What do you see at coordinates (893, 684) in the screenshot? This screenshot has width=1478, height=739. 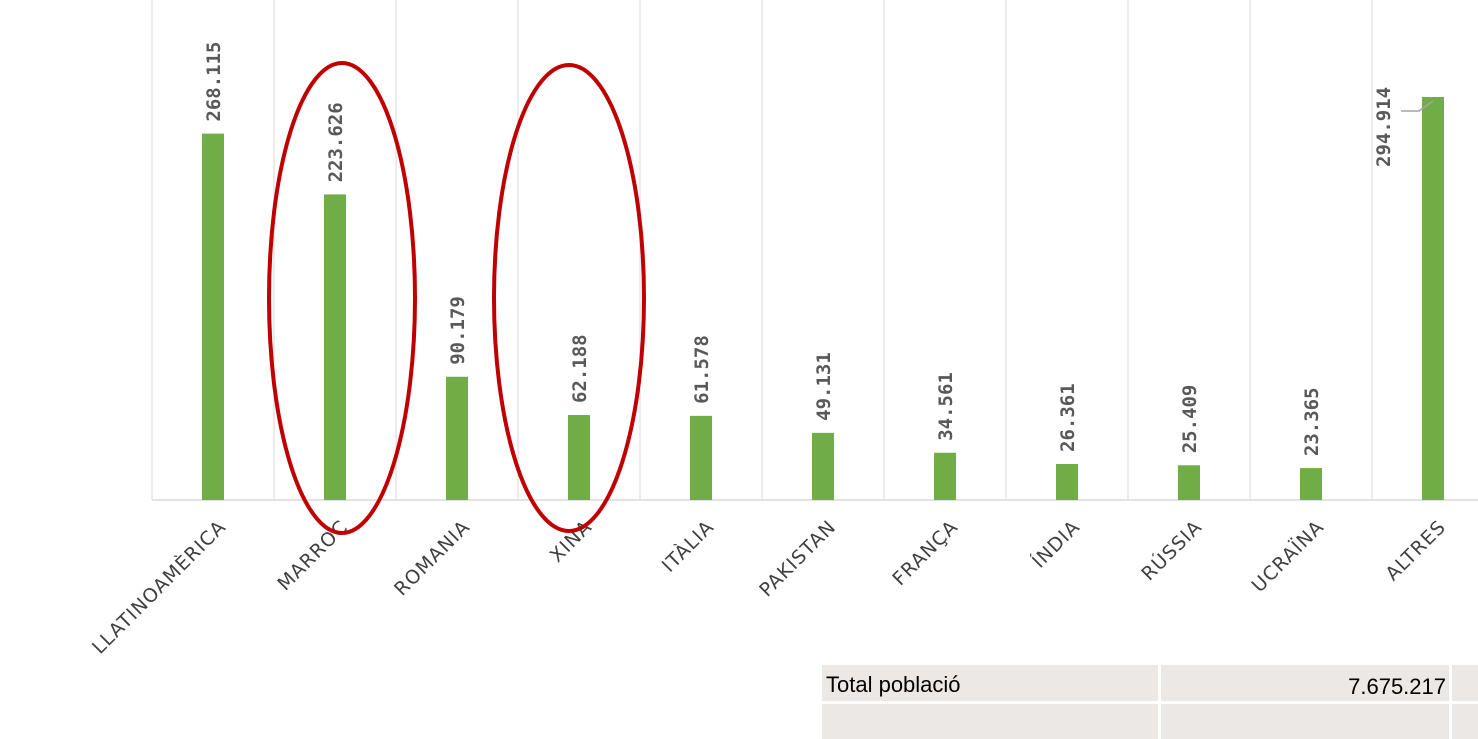 I see `table-label: Total població` at bounding box center [893, 684].